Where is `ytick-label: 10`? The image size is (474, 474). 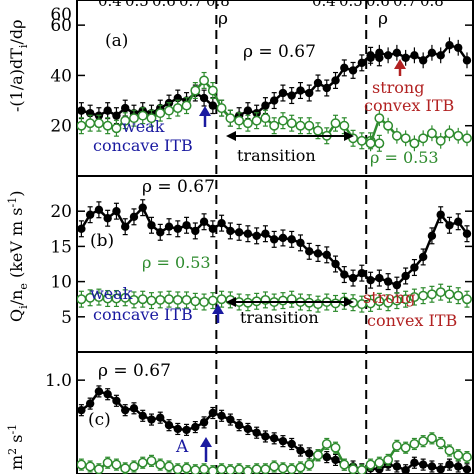 ytick-label: 10 is located at coordinates (61, 283).